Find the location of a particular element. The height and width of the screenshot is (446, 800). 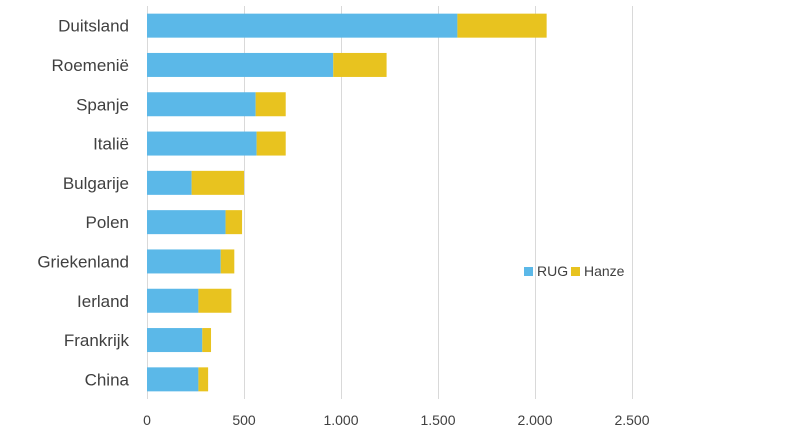

x-tick-label-5: 2.500 is located at coordinates (631, 420).